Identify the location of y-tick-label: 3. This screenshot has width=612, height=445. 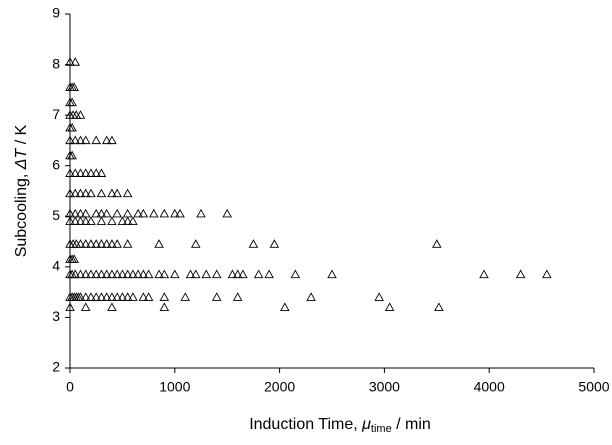
(56, 316).